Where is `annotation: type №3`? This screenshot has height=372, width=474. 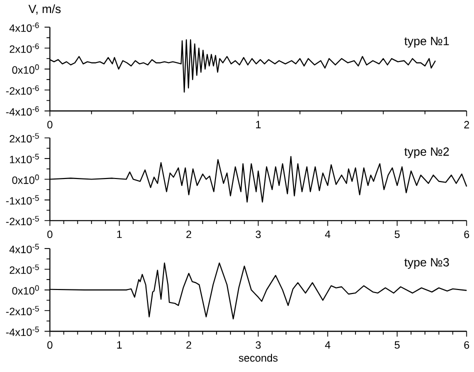 annotation: type №3 is located at coordinates (426, 263).